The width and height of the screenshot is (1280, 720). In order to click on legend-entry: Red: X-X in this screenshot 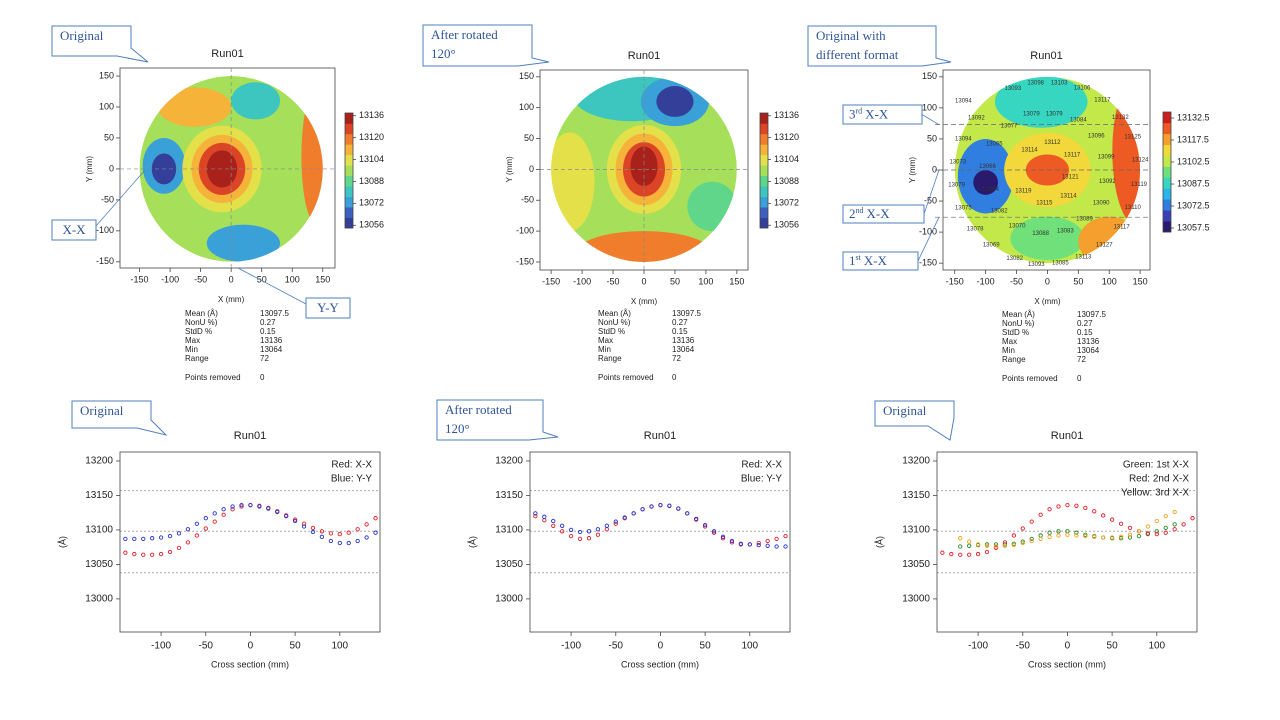, I will do `click(761, 465)`.